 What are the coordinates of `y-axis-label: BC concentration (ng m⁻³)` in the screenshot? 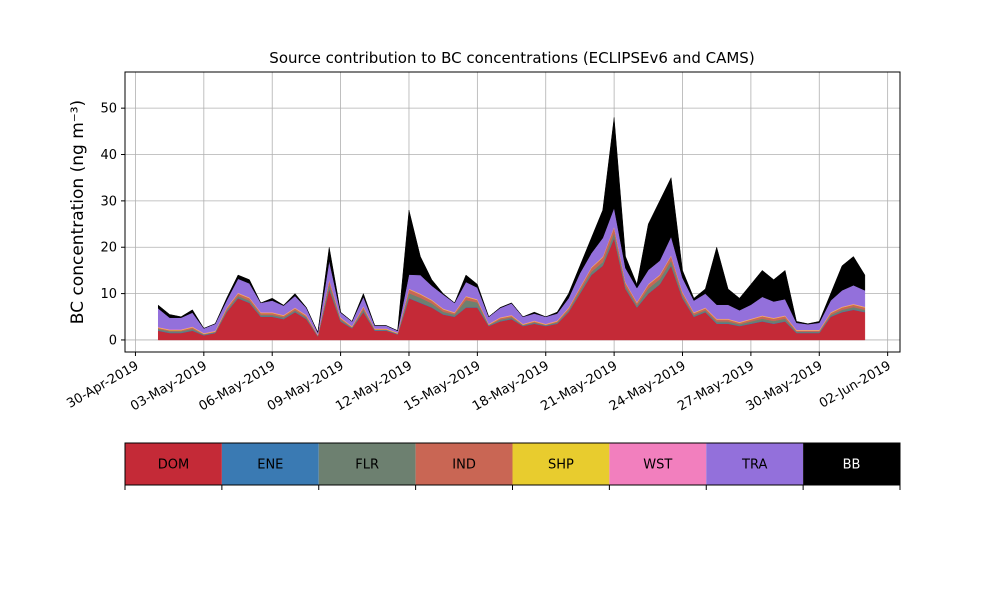 It's located at (78, 212).